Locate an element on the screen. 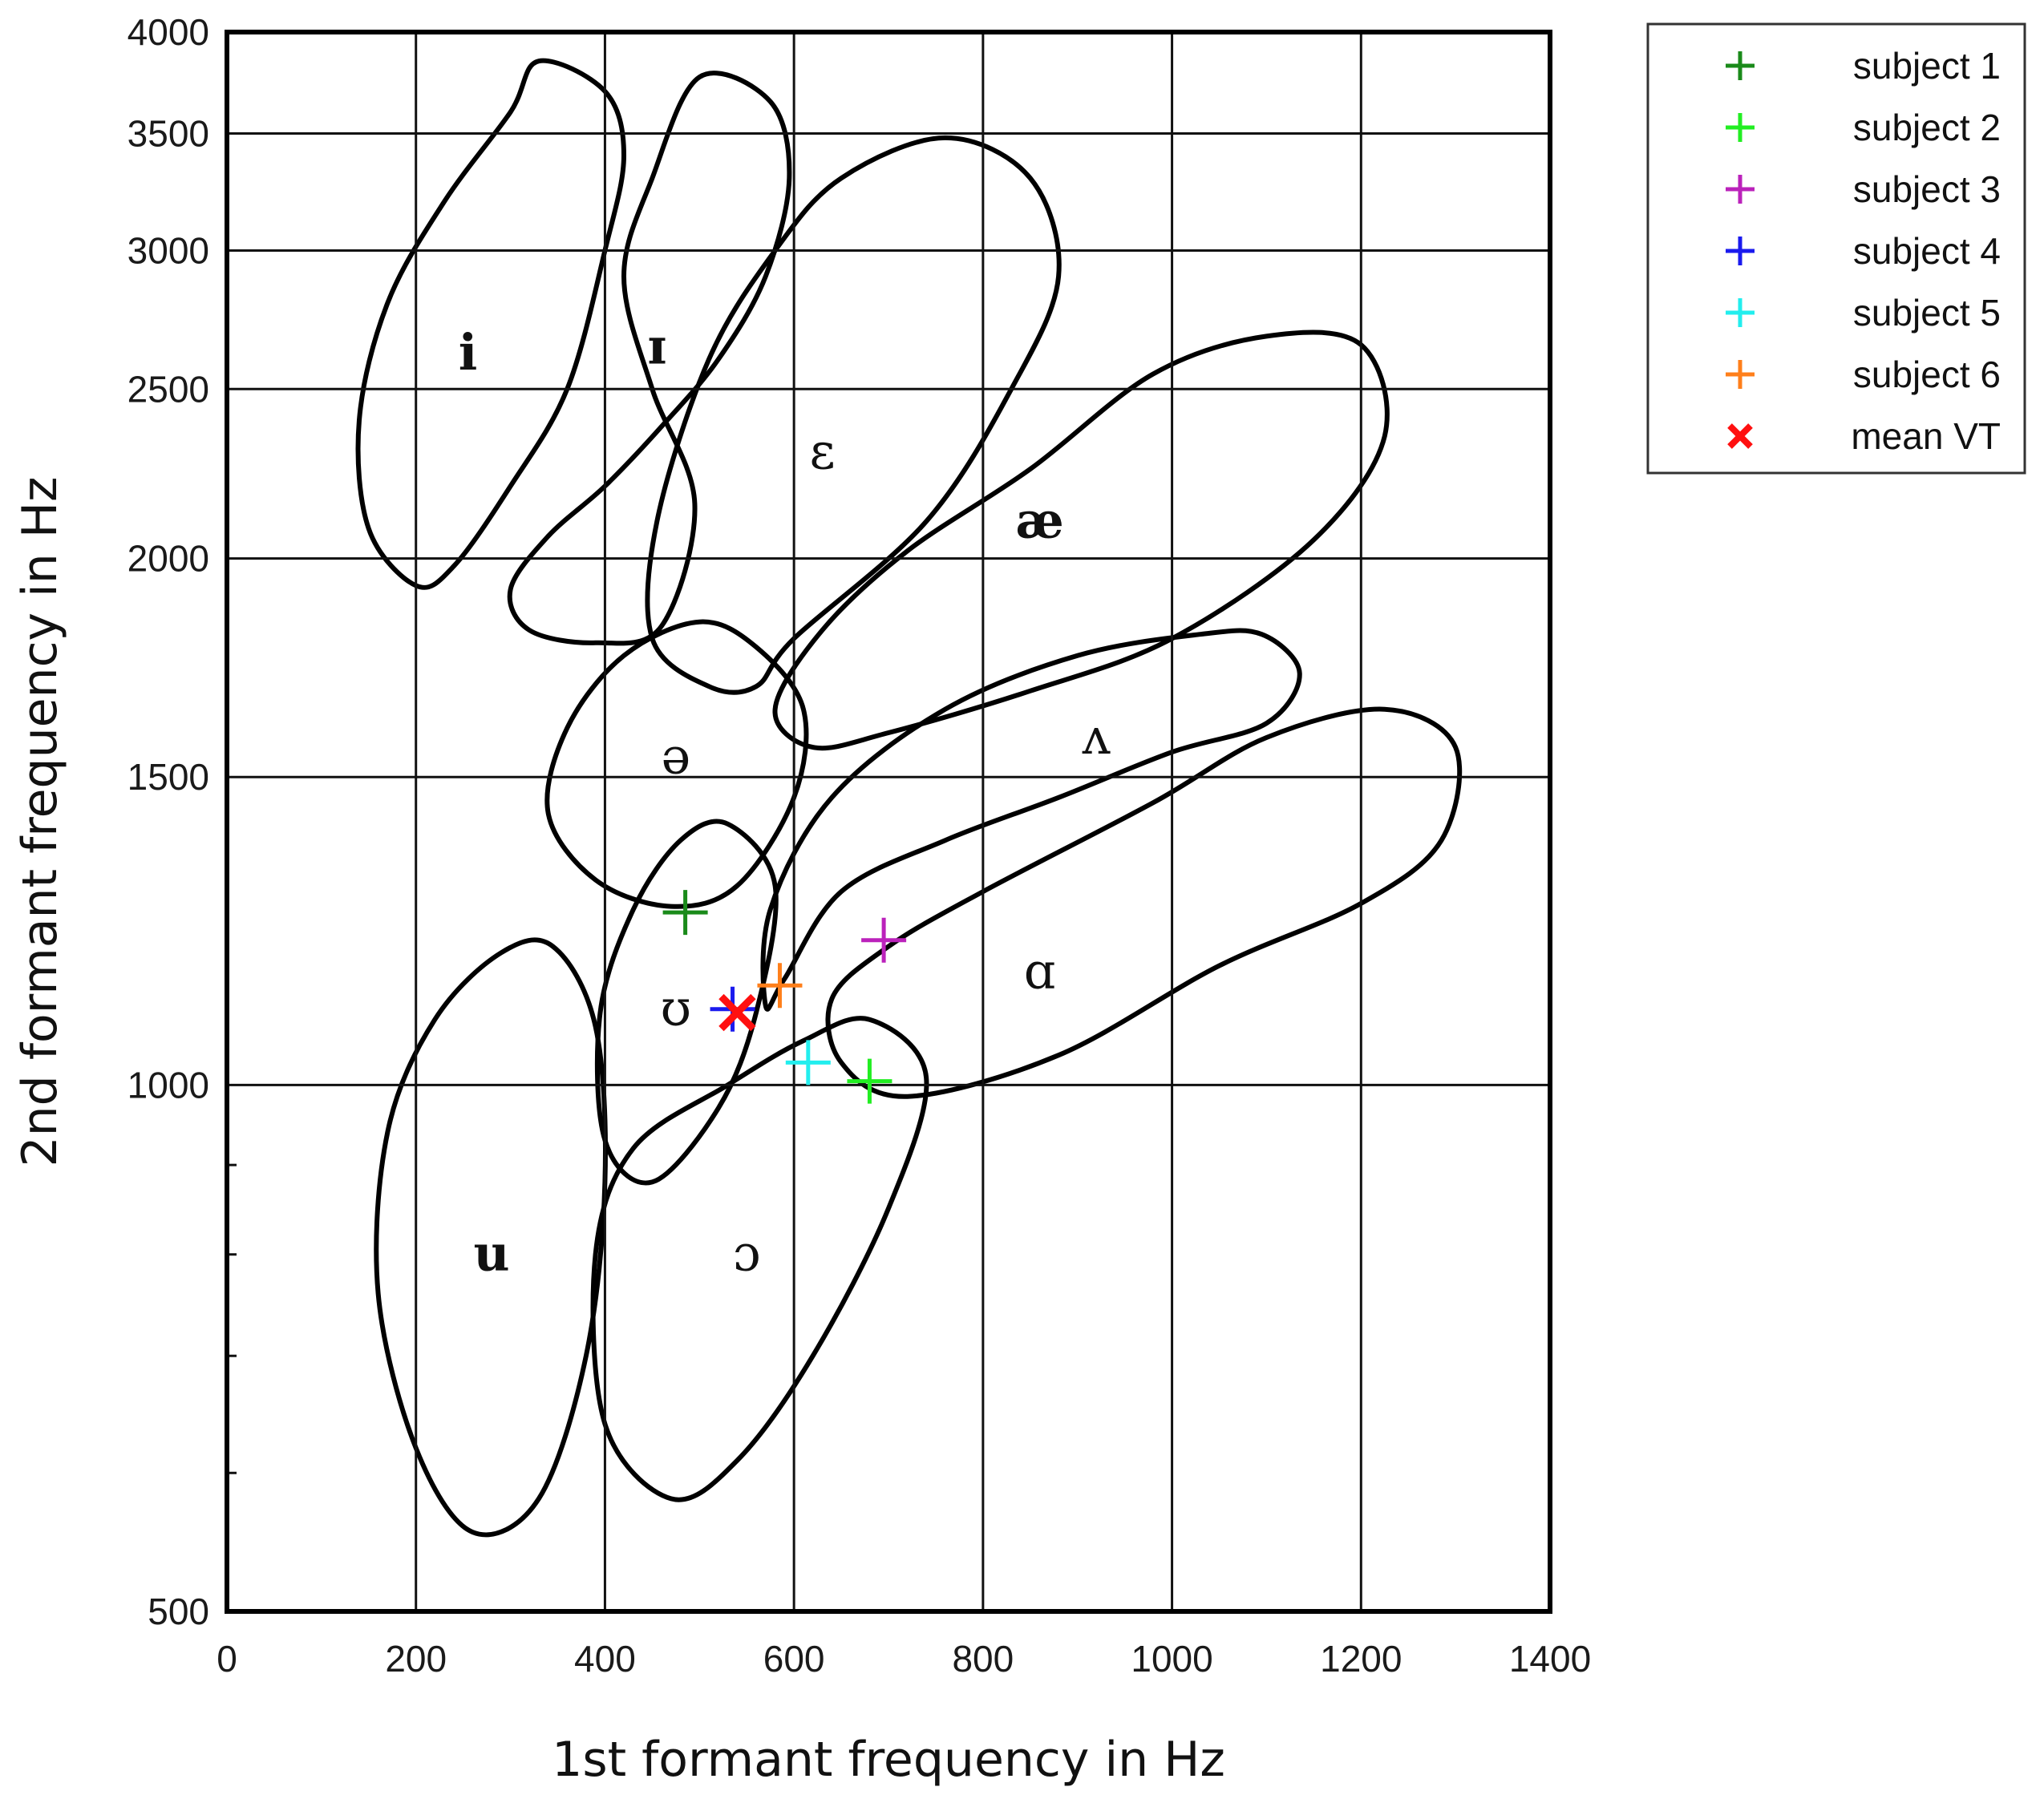 This screenshot has width=2044, height=1795. vowel-label: ɑ is located at coordinates (1040, 971).